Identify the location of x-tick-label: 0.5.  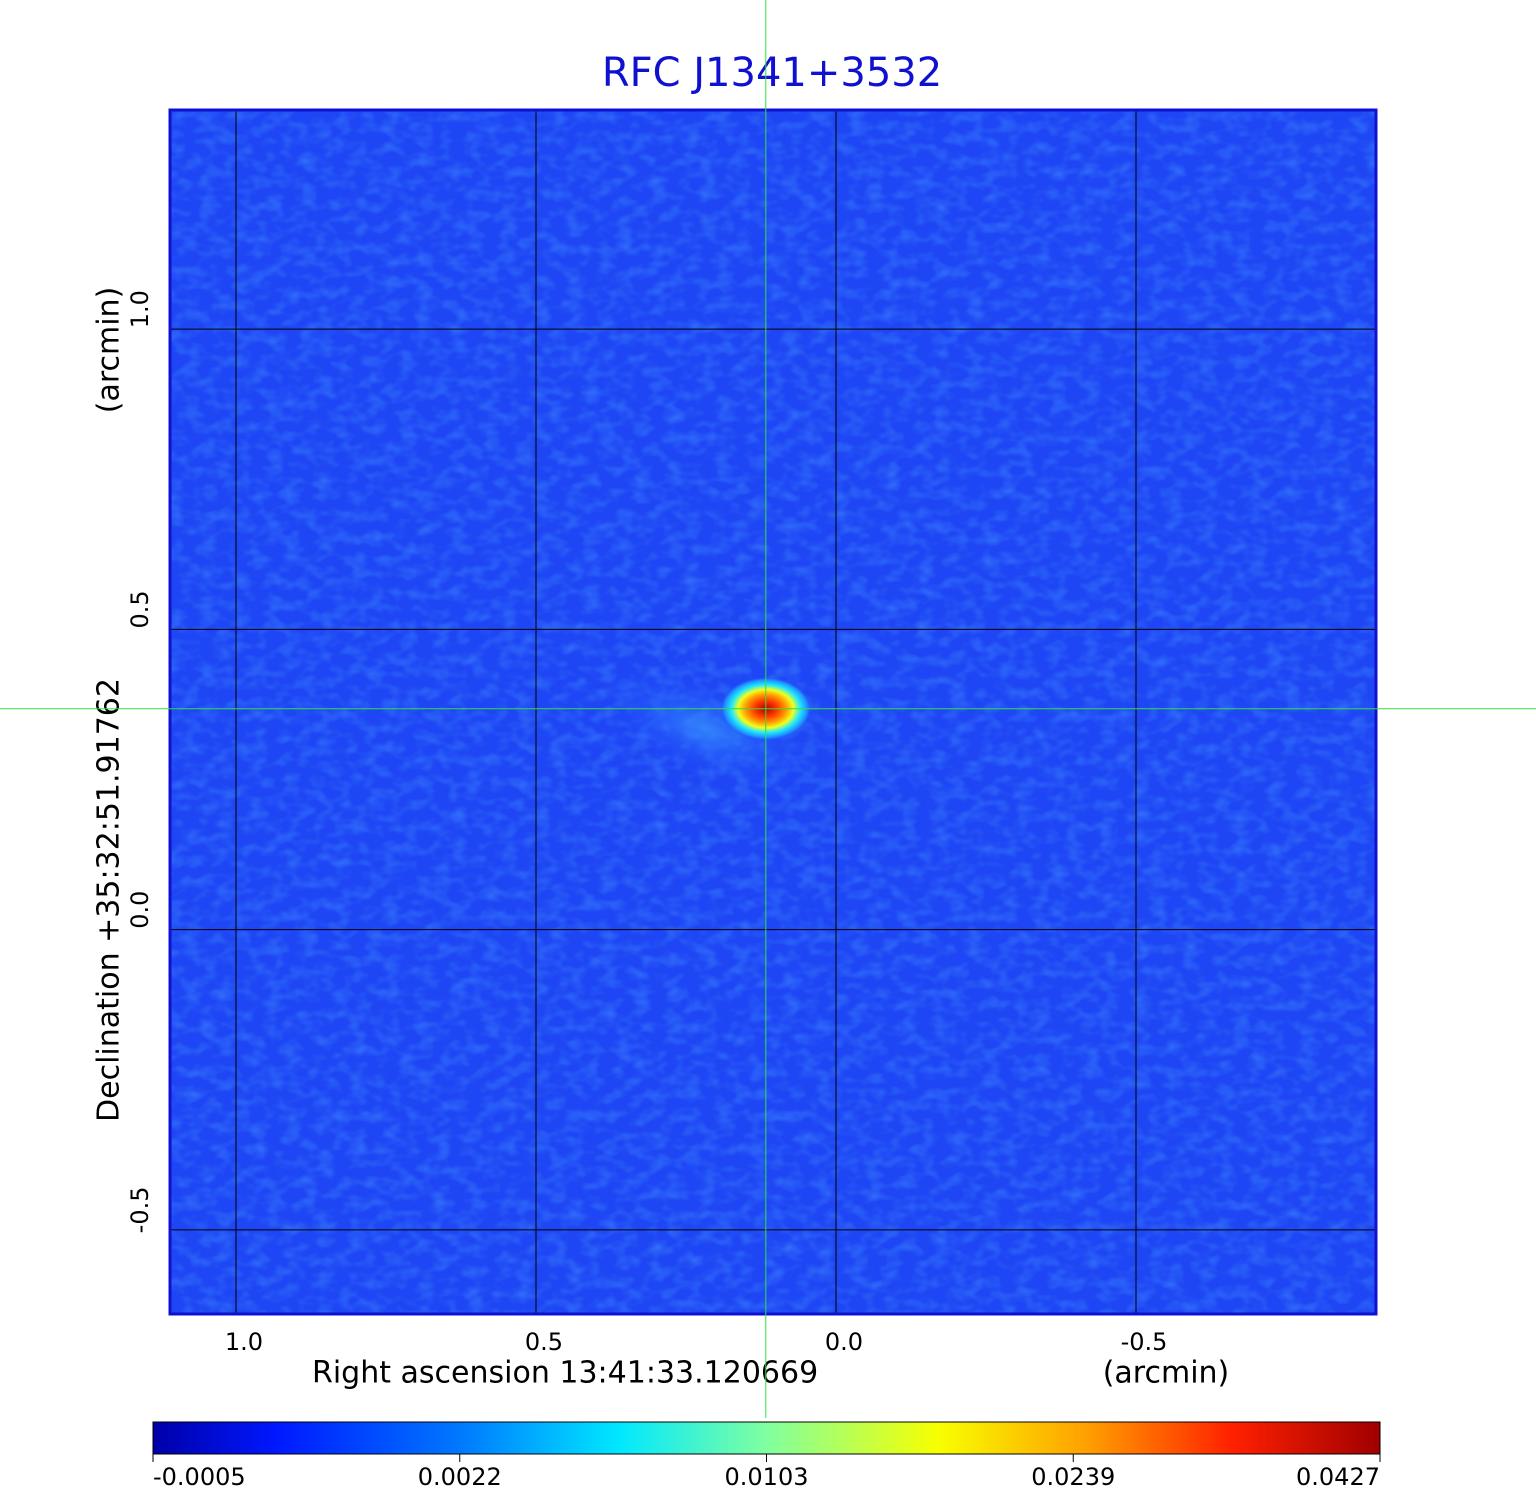
(544, 1342).